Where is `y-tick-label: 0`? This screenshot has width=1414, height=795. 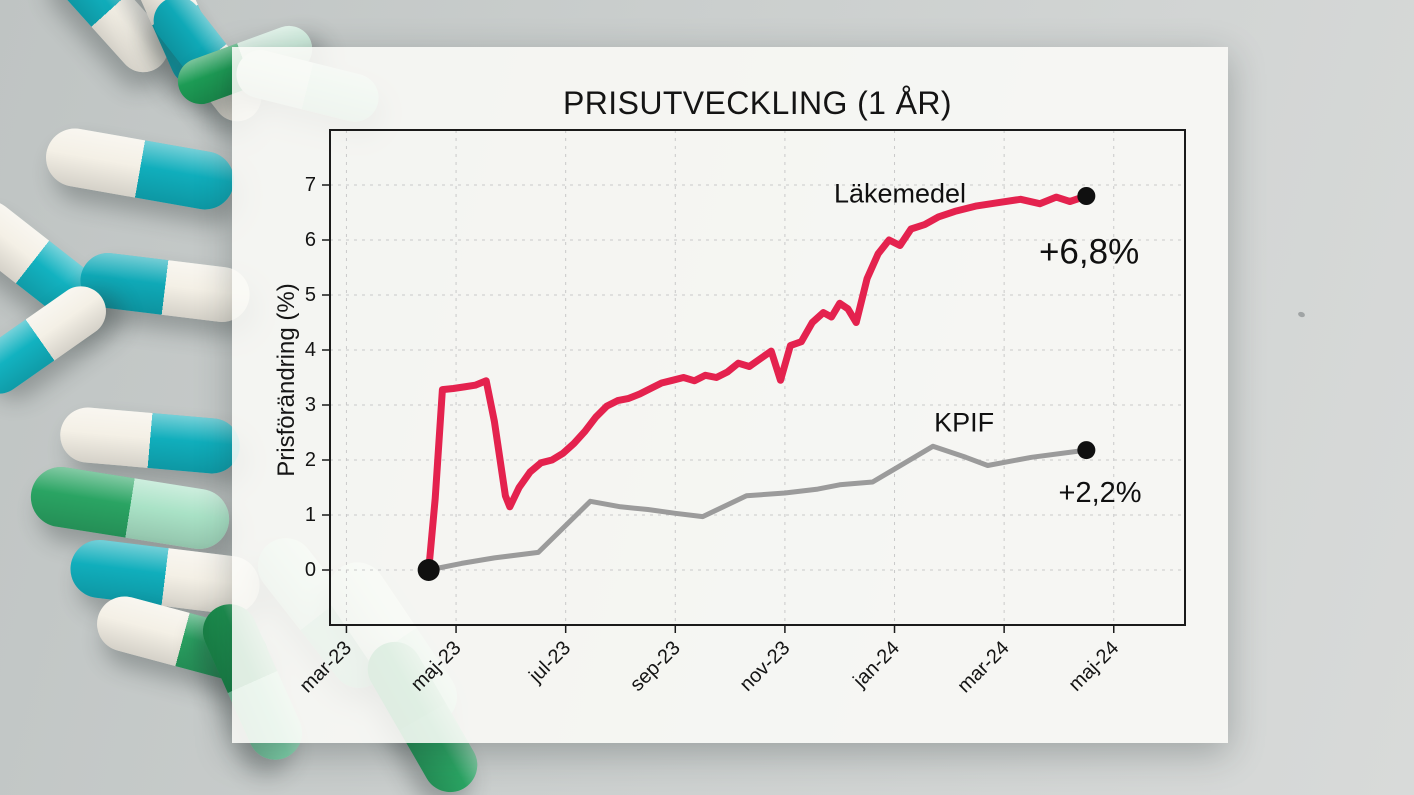 y-tick-label: 0 is located at coordinates (310, 570).